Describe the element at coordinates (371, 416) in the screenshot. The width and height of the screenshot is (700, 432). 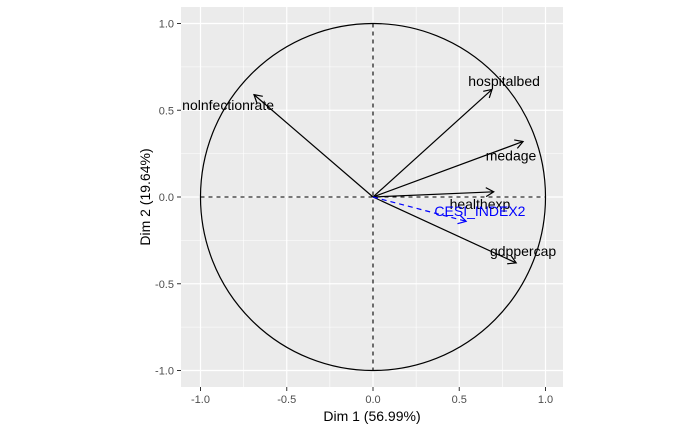
I see `x-axis-title: Dim 1 (56.99%)` at that location.